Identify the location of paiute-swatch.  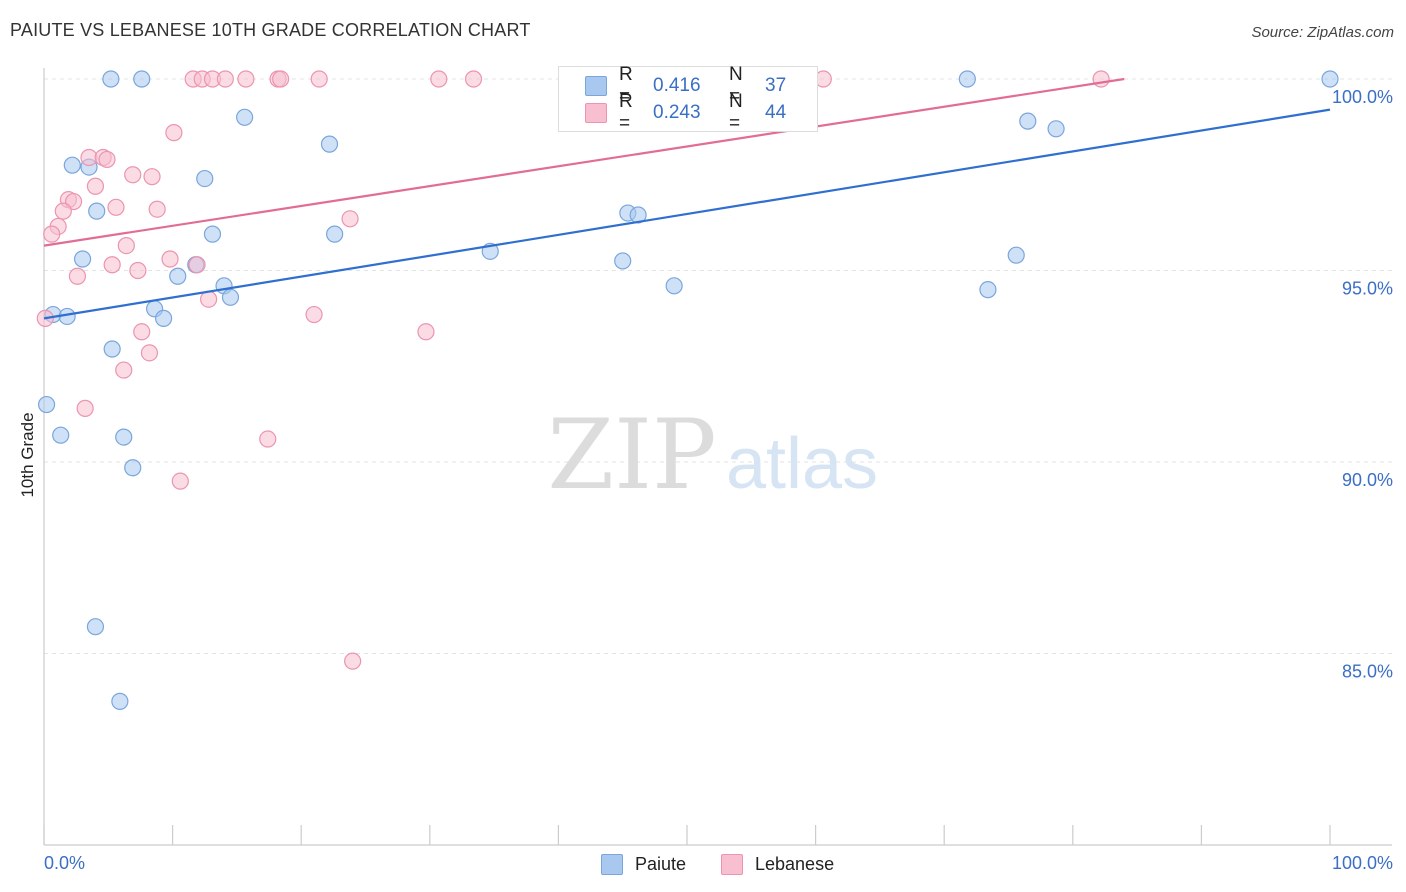
(596, 86).